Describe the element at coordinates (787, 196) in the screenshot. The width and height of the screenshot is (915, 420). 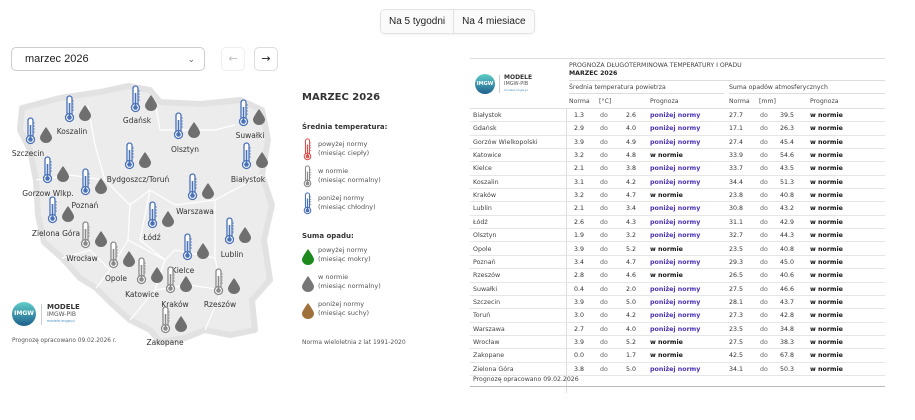
I see `precip-norm-to: 40.8` at that location.